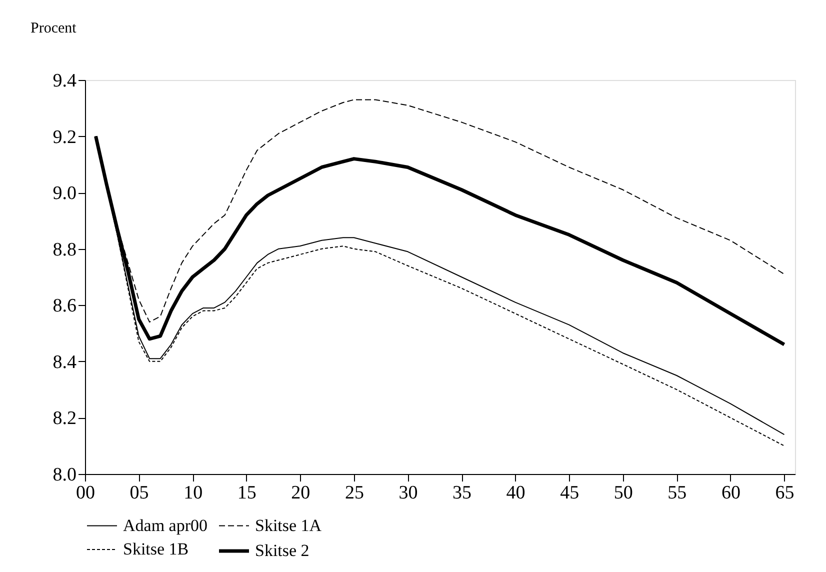 Image resolution: width=826 pixels, height=572 pixels. I want to click on x-tick-label: 30, so click(408, 493).